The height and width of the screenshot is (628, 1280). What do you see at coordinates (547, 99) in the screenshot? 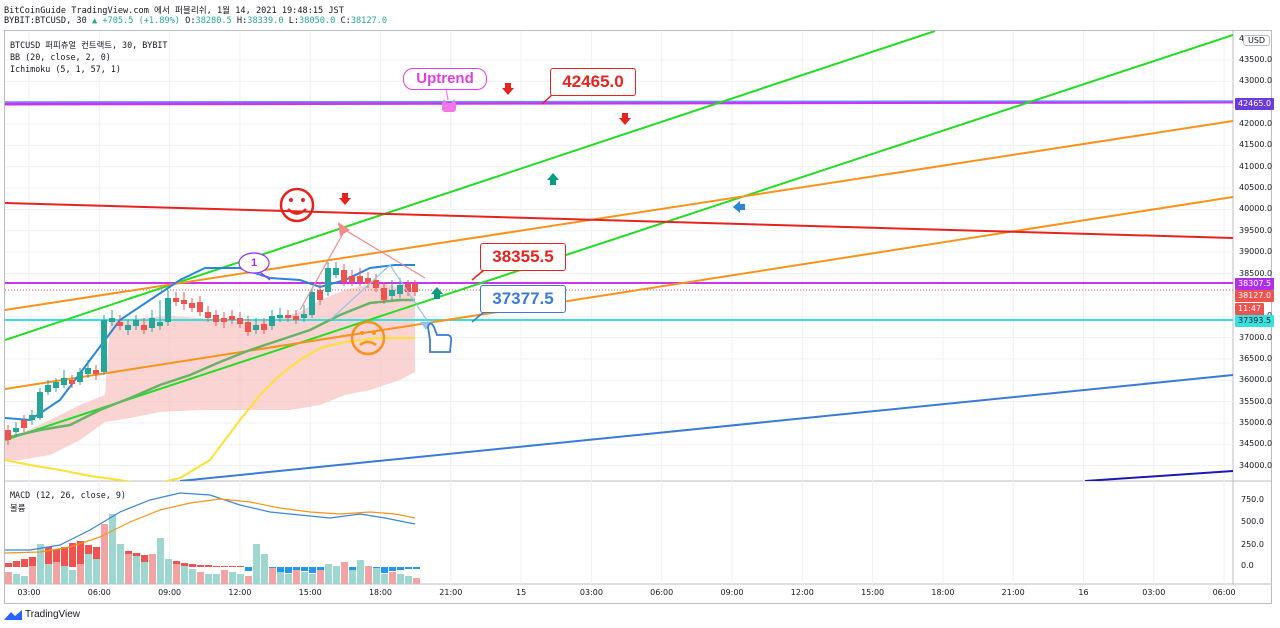
I see `callout-high-pointer` at bounding box center [547, 99].